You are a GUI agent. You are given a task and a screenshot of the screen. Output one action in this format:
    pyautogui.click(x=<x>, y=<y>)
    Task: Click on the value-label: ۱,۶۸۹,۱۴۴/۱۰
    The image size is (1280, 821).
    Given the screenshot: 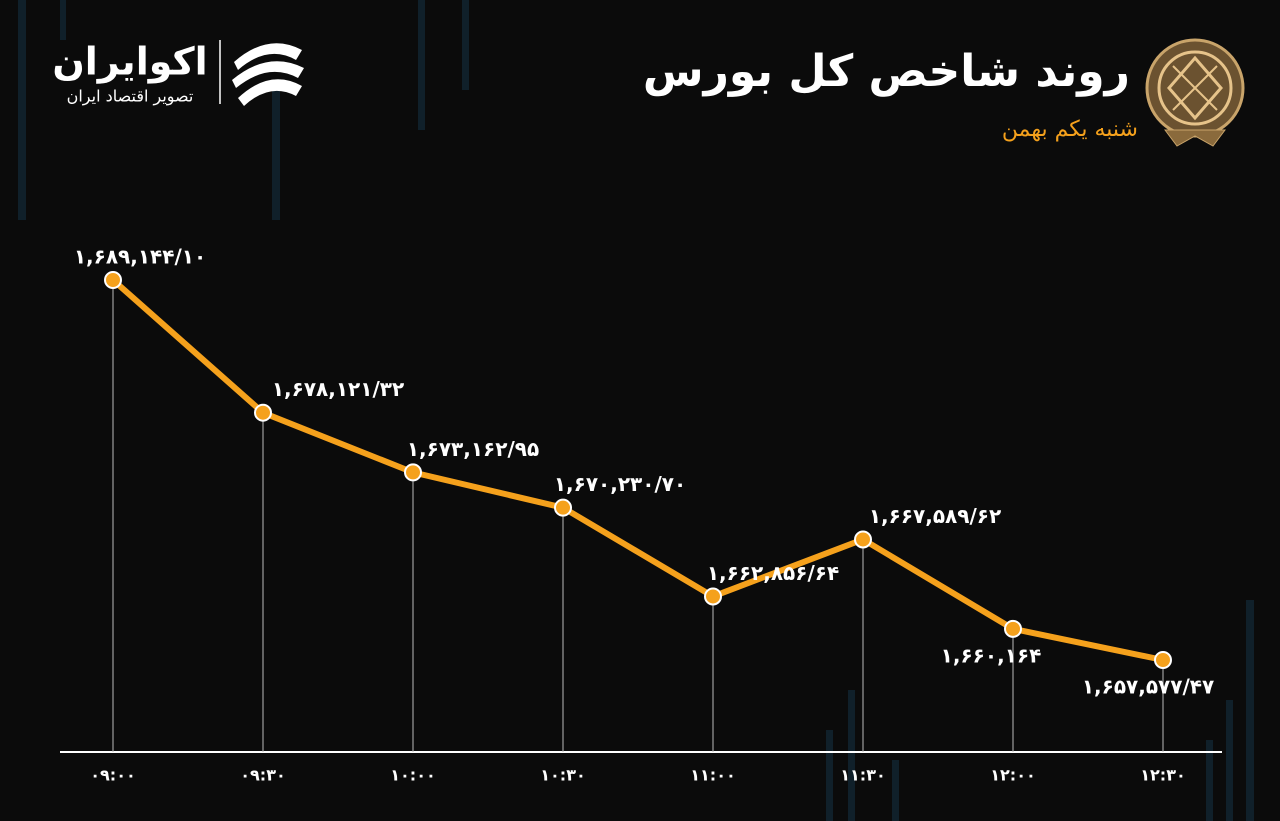 What is the action you would take?
    pyautogui.click(x=140, y=257)
    